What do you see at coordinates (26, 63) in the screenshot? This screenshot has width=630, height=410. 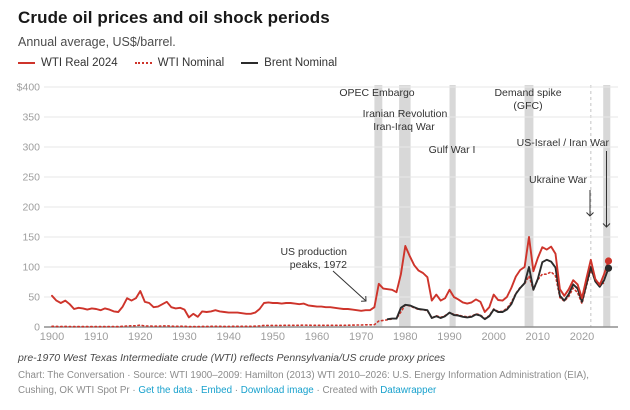 I see `legend-swatch-red-solid` at bounding box center [26, 63].